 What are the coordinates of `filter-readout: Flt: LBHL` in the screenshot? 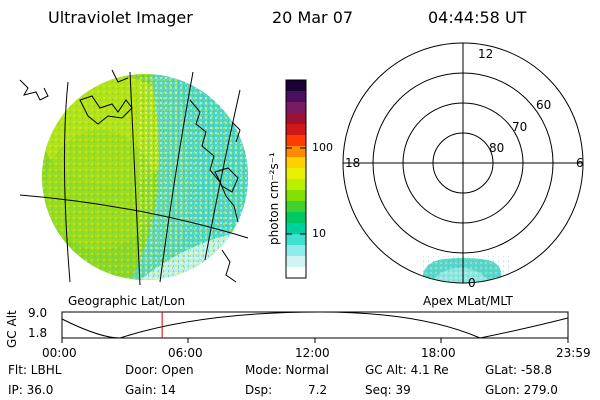 It's located at (35, 370).